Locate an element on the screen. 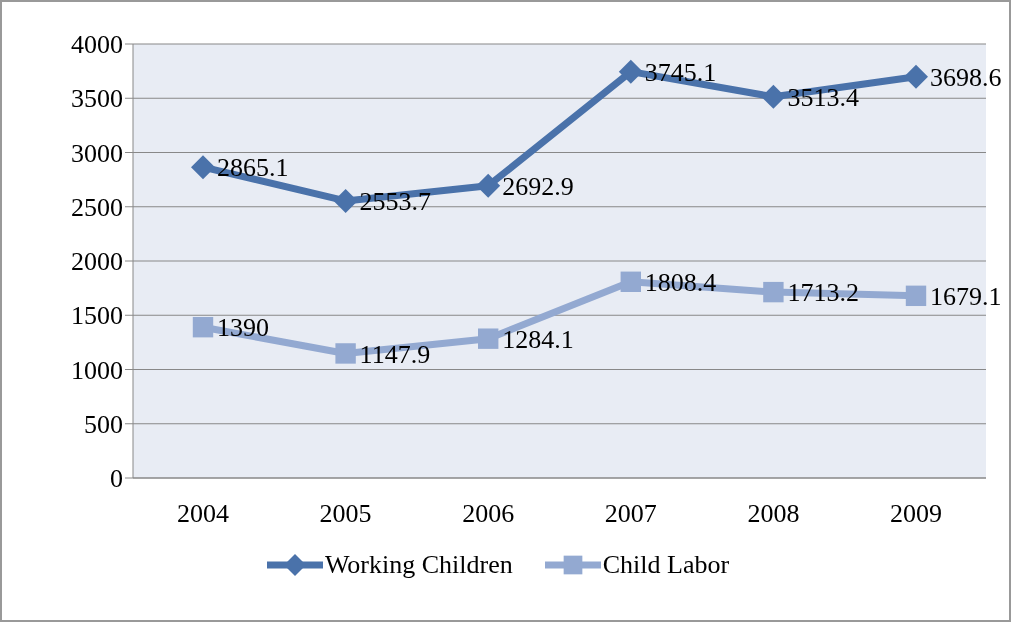  x-tick-label: 2004 is located at coordinates (203, 514).